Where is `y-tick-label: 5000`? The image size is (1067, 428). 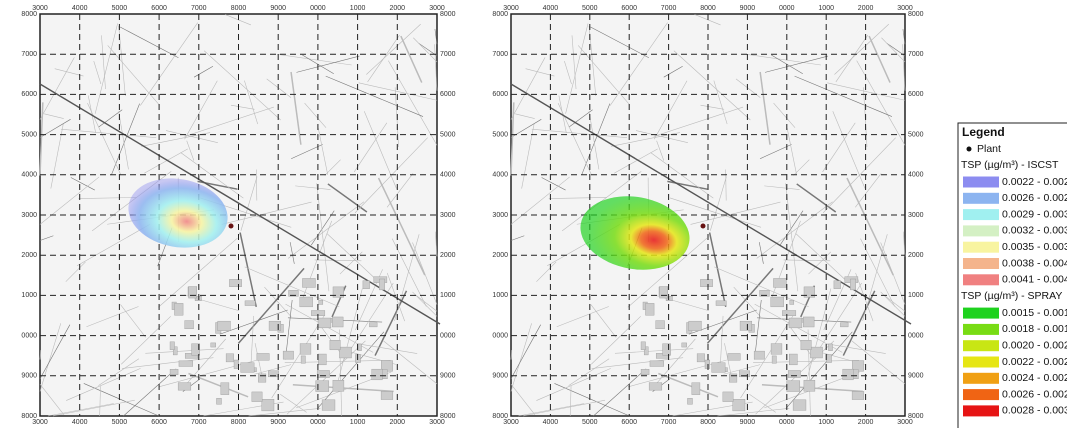
y-tick-label: 5000 is located at coordinates (916, 134).